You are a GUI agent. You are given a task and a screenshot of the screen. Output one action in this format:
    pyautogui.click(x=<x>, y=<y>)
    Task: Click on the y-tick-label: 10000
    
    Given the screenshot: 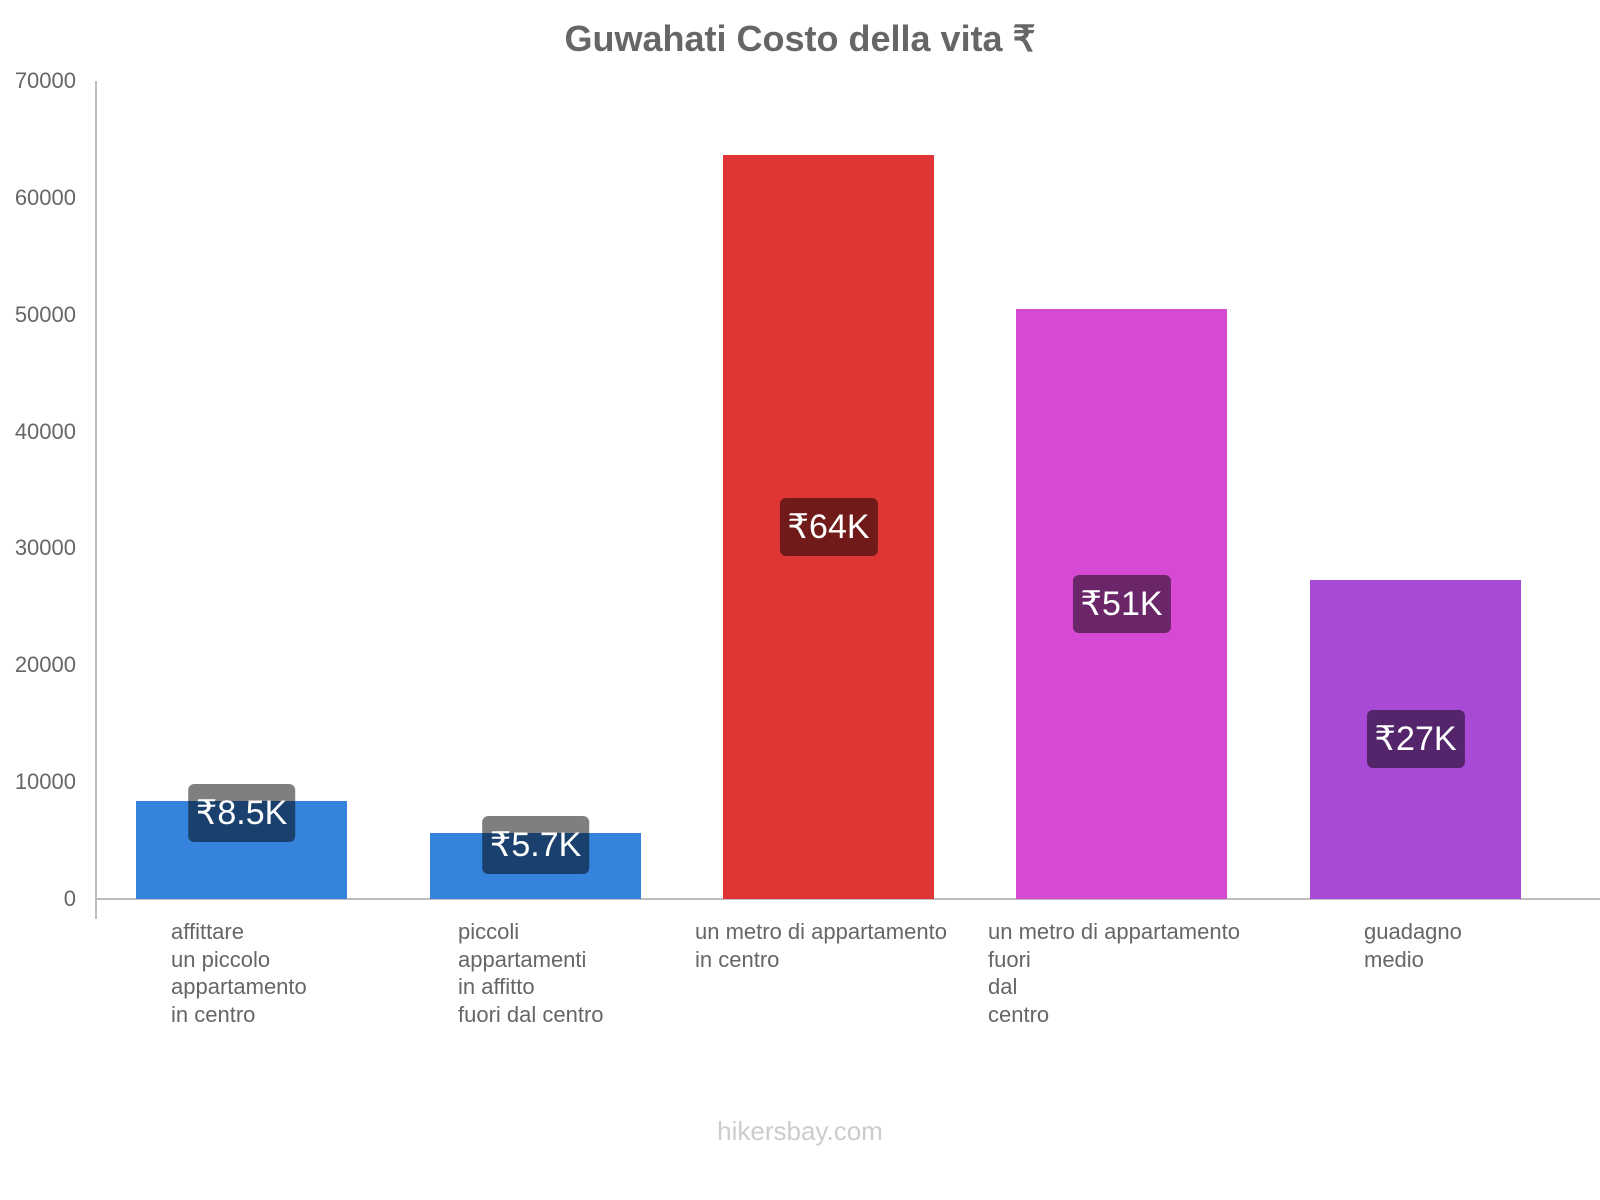 What is the action you would take?
    pyautogui.click(x=45, y=782)
    